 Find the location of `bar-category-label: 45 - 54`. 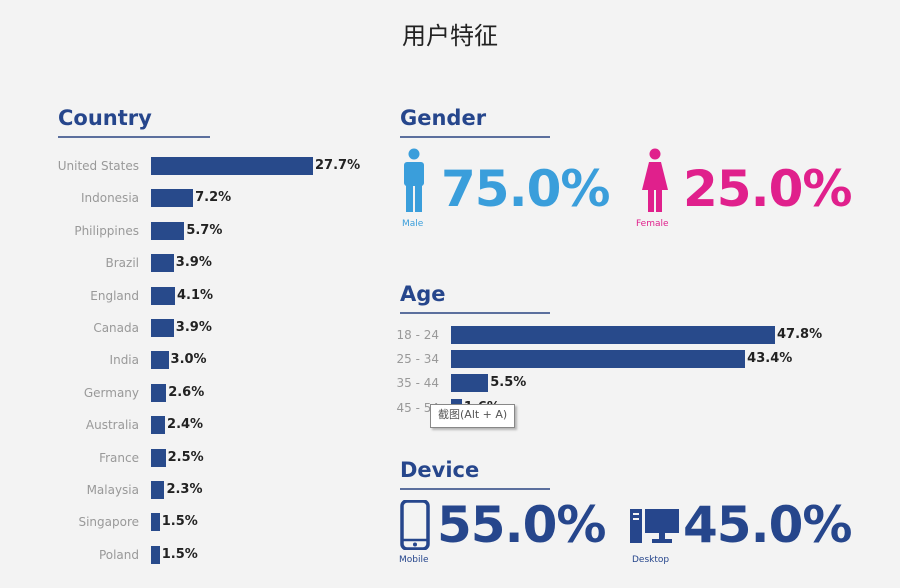

bar-category-label: 45 - 54 is located at coordinates (418, 407).